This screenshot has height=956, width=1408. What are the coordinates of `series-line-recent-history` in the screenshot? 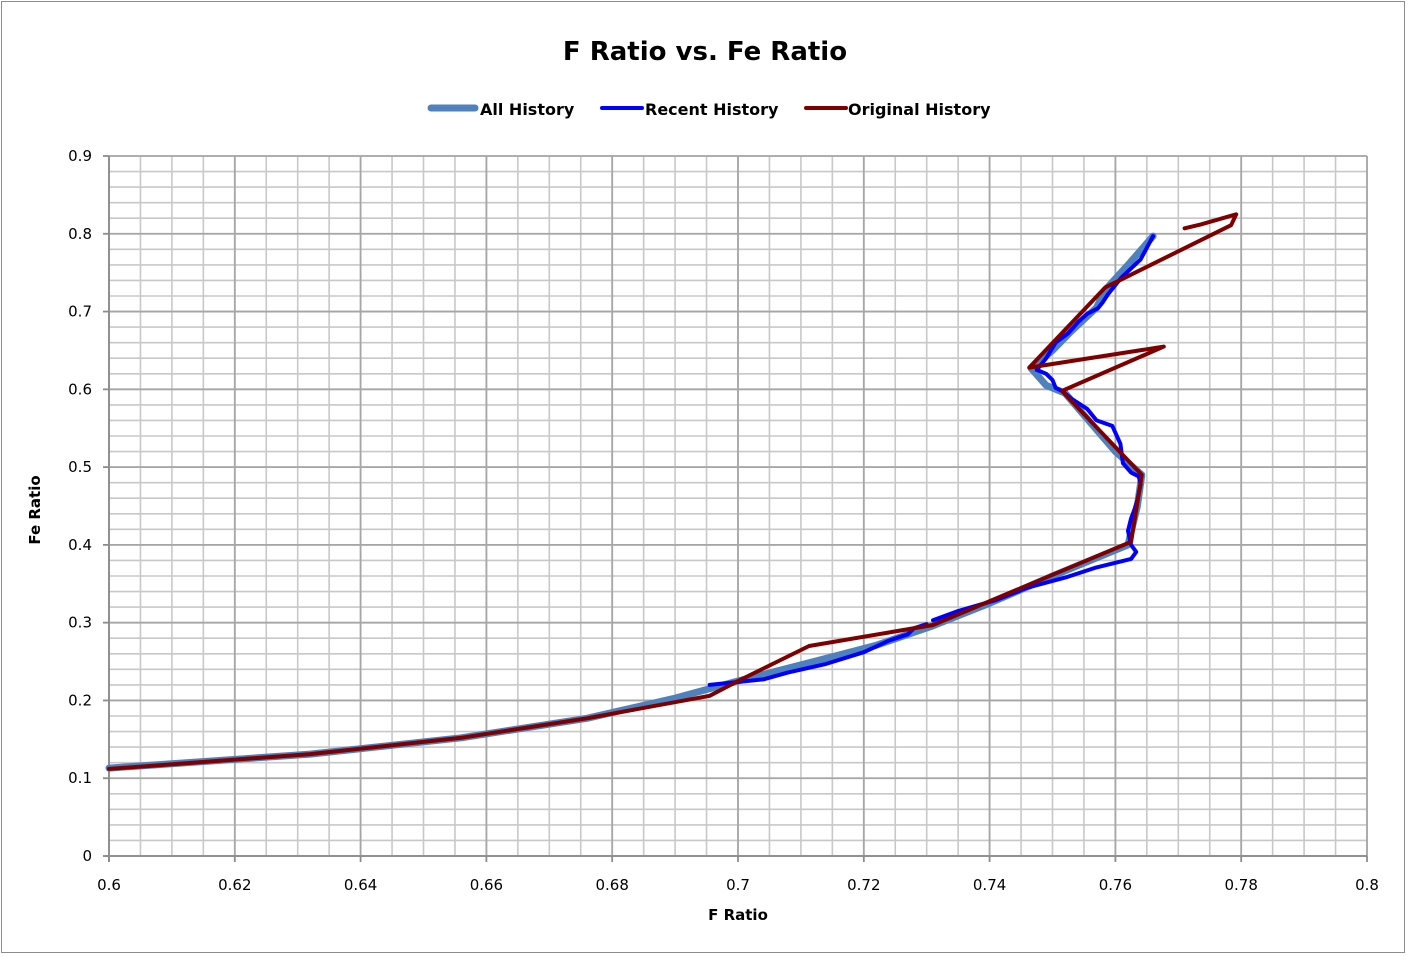 It's located at (1043, 428).